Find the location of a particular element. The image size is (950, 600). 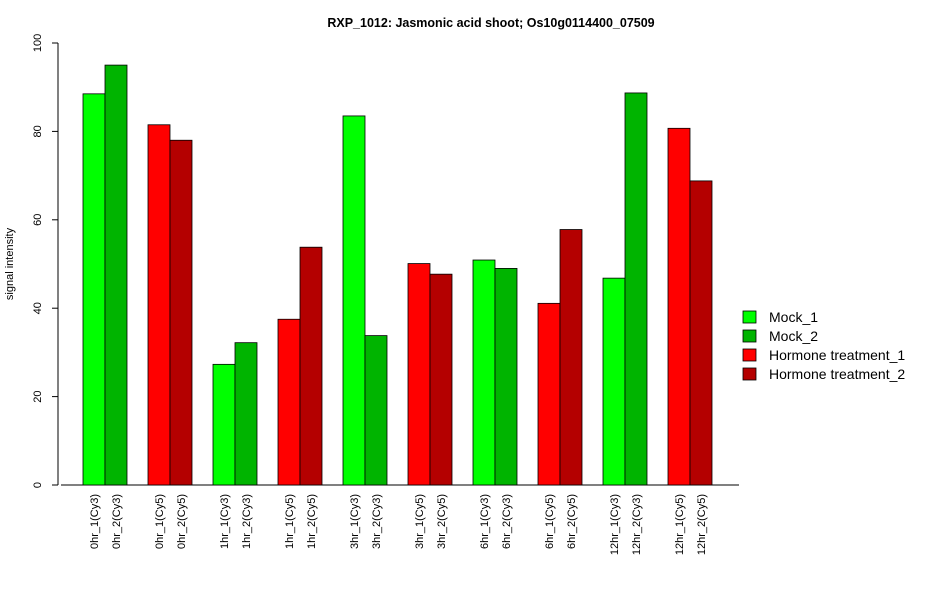

x-tick-label: 6hr_1(Cy5) is located at coordinates (550, 521).